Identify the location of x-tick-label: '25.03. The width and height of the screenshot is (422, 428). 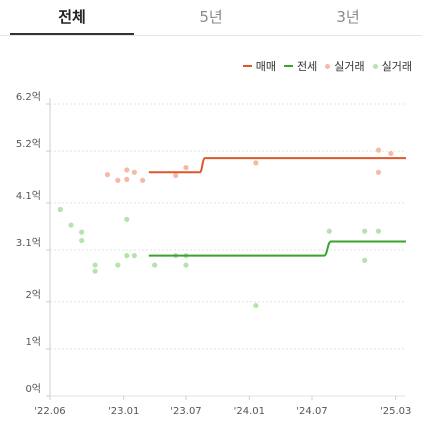
(395, 411).